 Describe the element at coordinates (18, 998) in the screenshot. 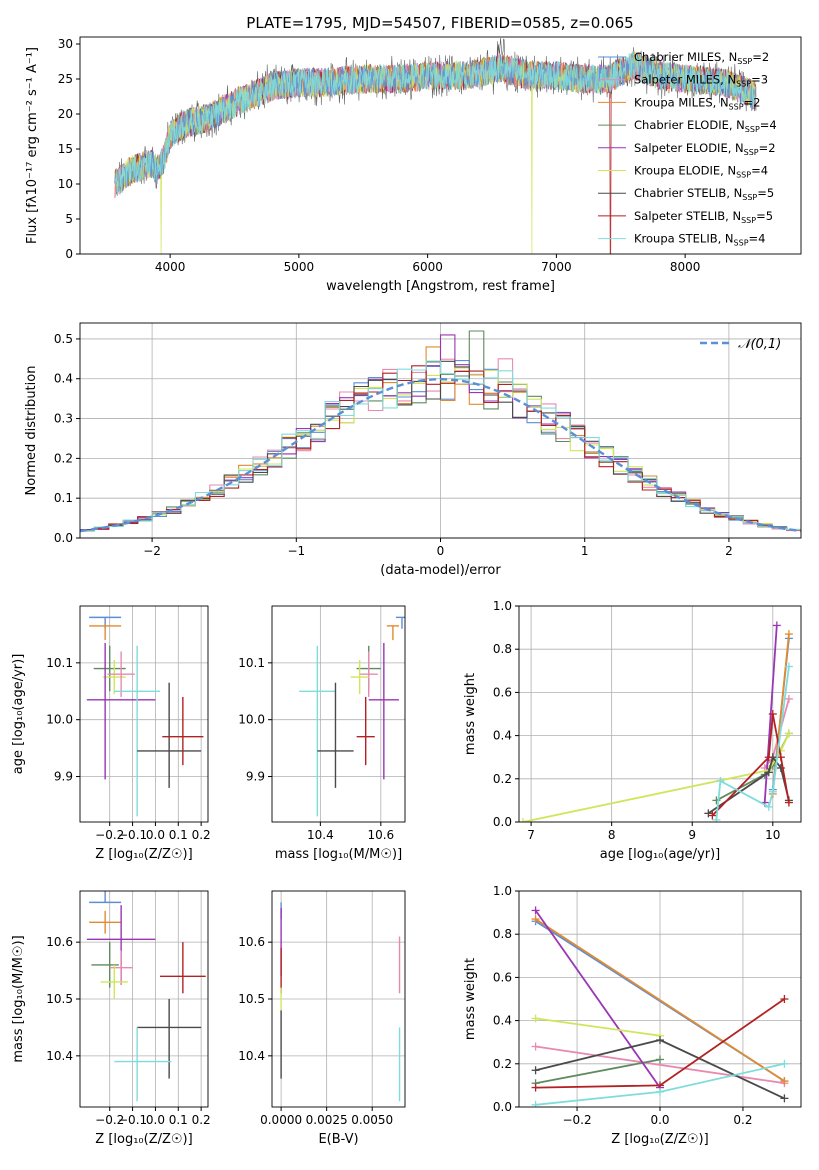

I see `y-axis-label: mass [log₁₀(M/M☉)]` at that location.